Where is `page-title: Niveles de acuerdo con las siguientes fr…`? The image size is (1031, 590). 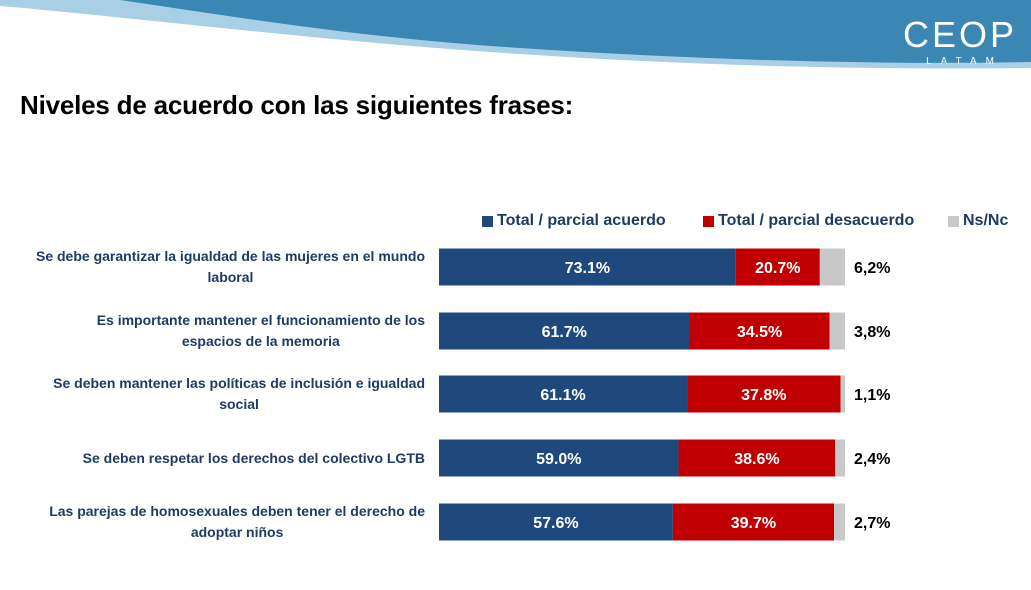 page-title: Niveles de acuerdo con las siguientes fr… is located at coordinates (297, 105).